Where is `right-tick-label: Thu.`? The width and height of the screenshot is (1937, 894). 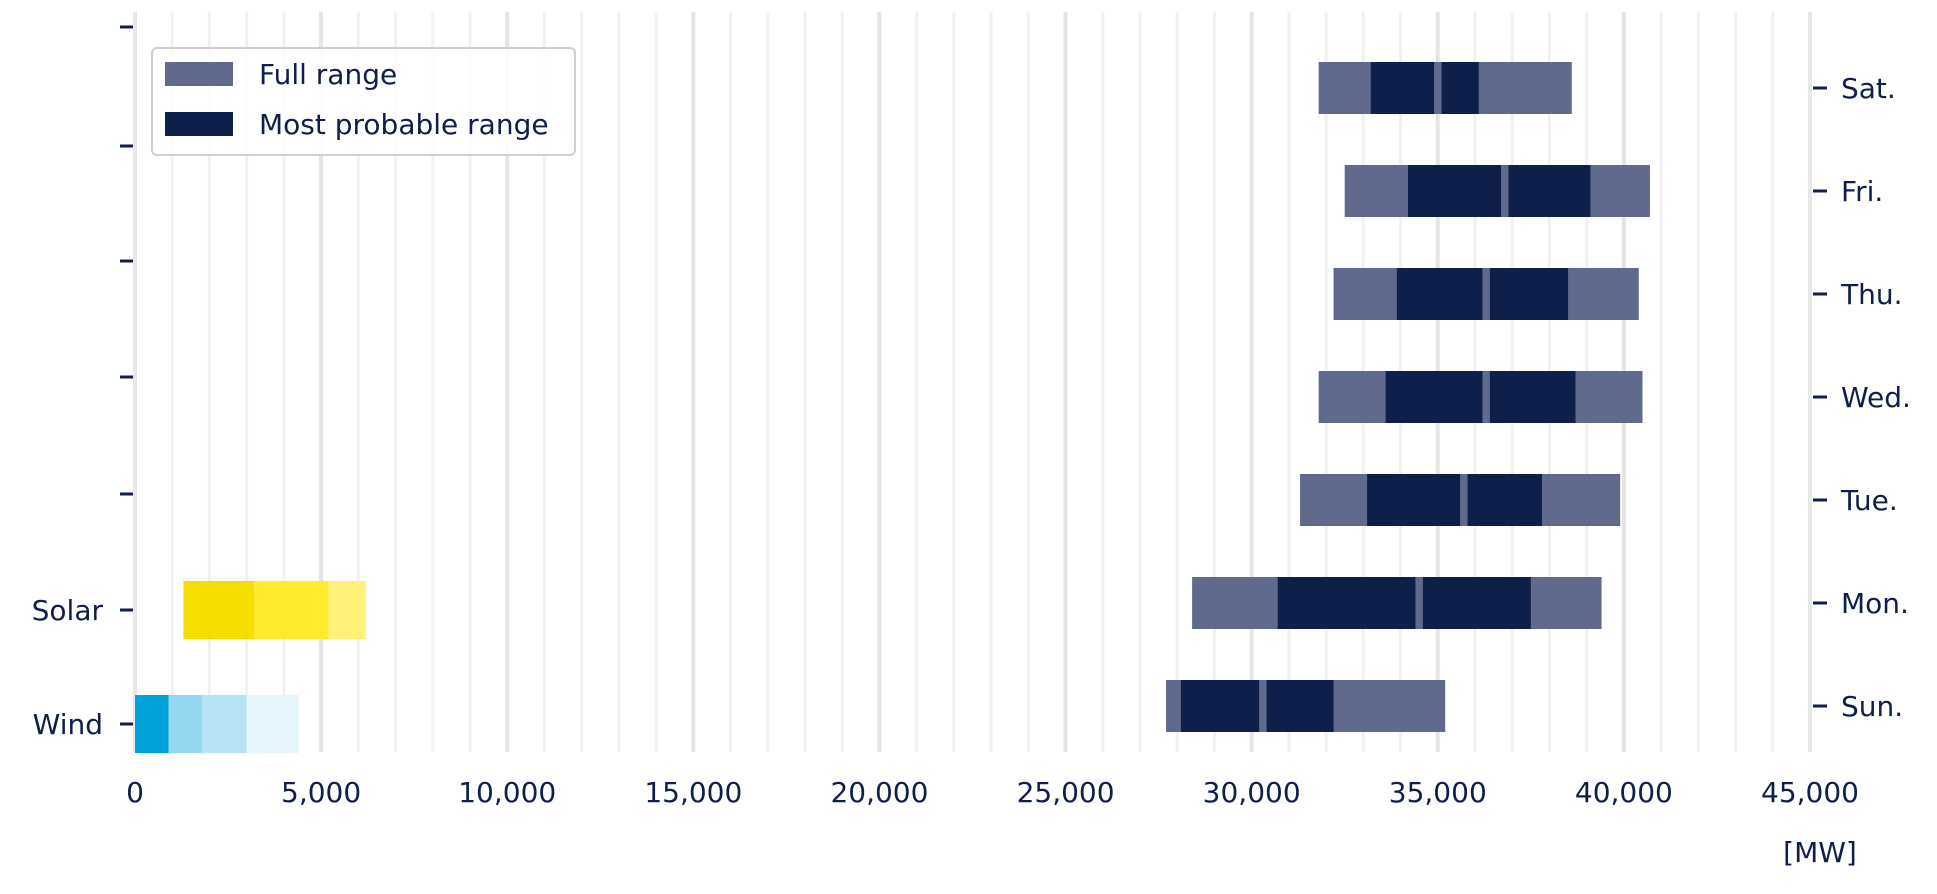
right-tick-label: Thu. is located at coordinates (1871, 294).